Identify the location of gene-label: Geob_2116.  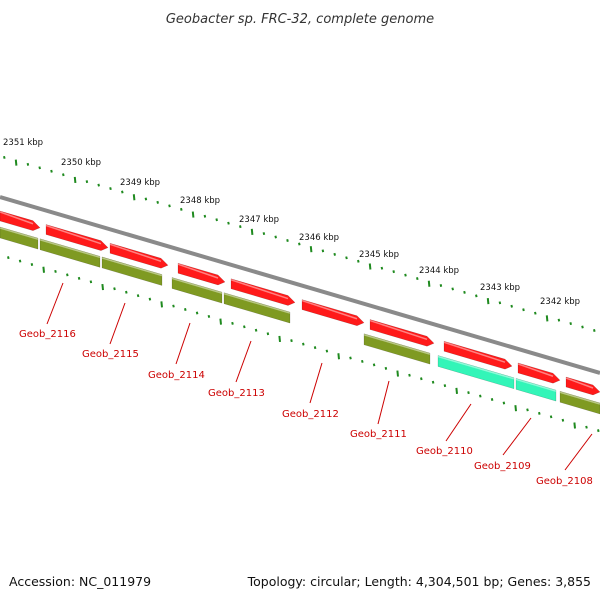
(47, 334).